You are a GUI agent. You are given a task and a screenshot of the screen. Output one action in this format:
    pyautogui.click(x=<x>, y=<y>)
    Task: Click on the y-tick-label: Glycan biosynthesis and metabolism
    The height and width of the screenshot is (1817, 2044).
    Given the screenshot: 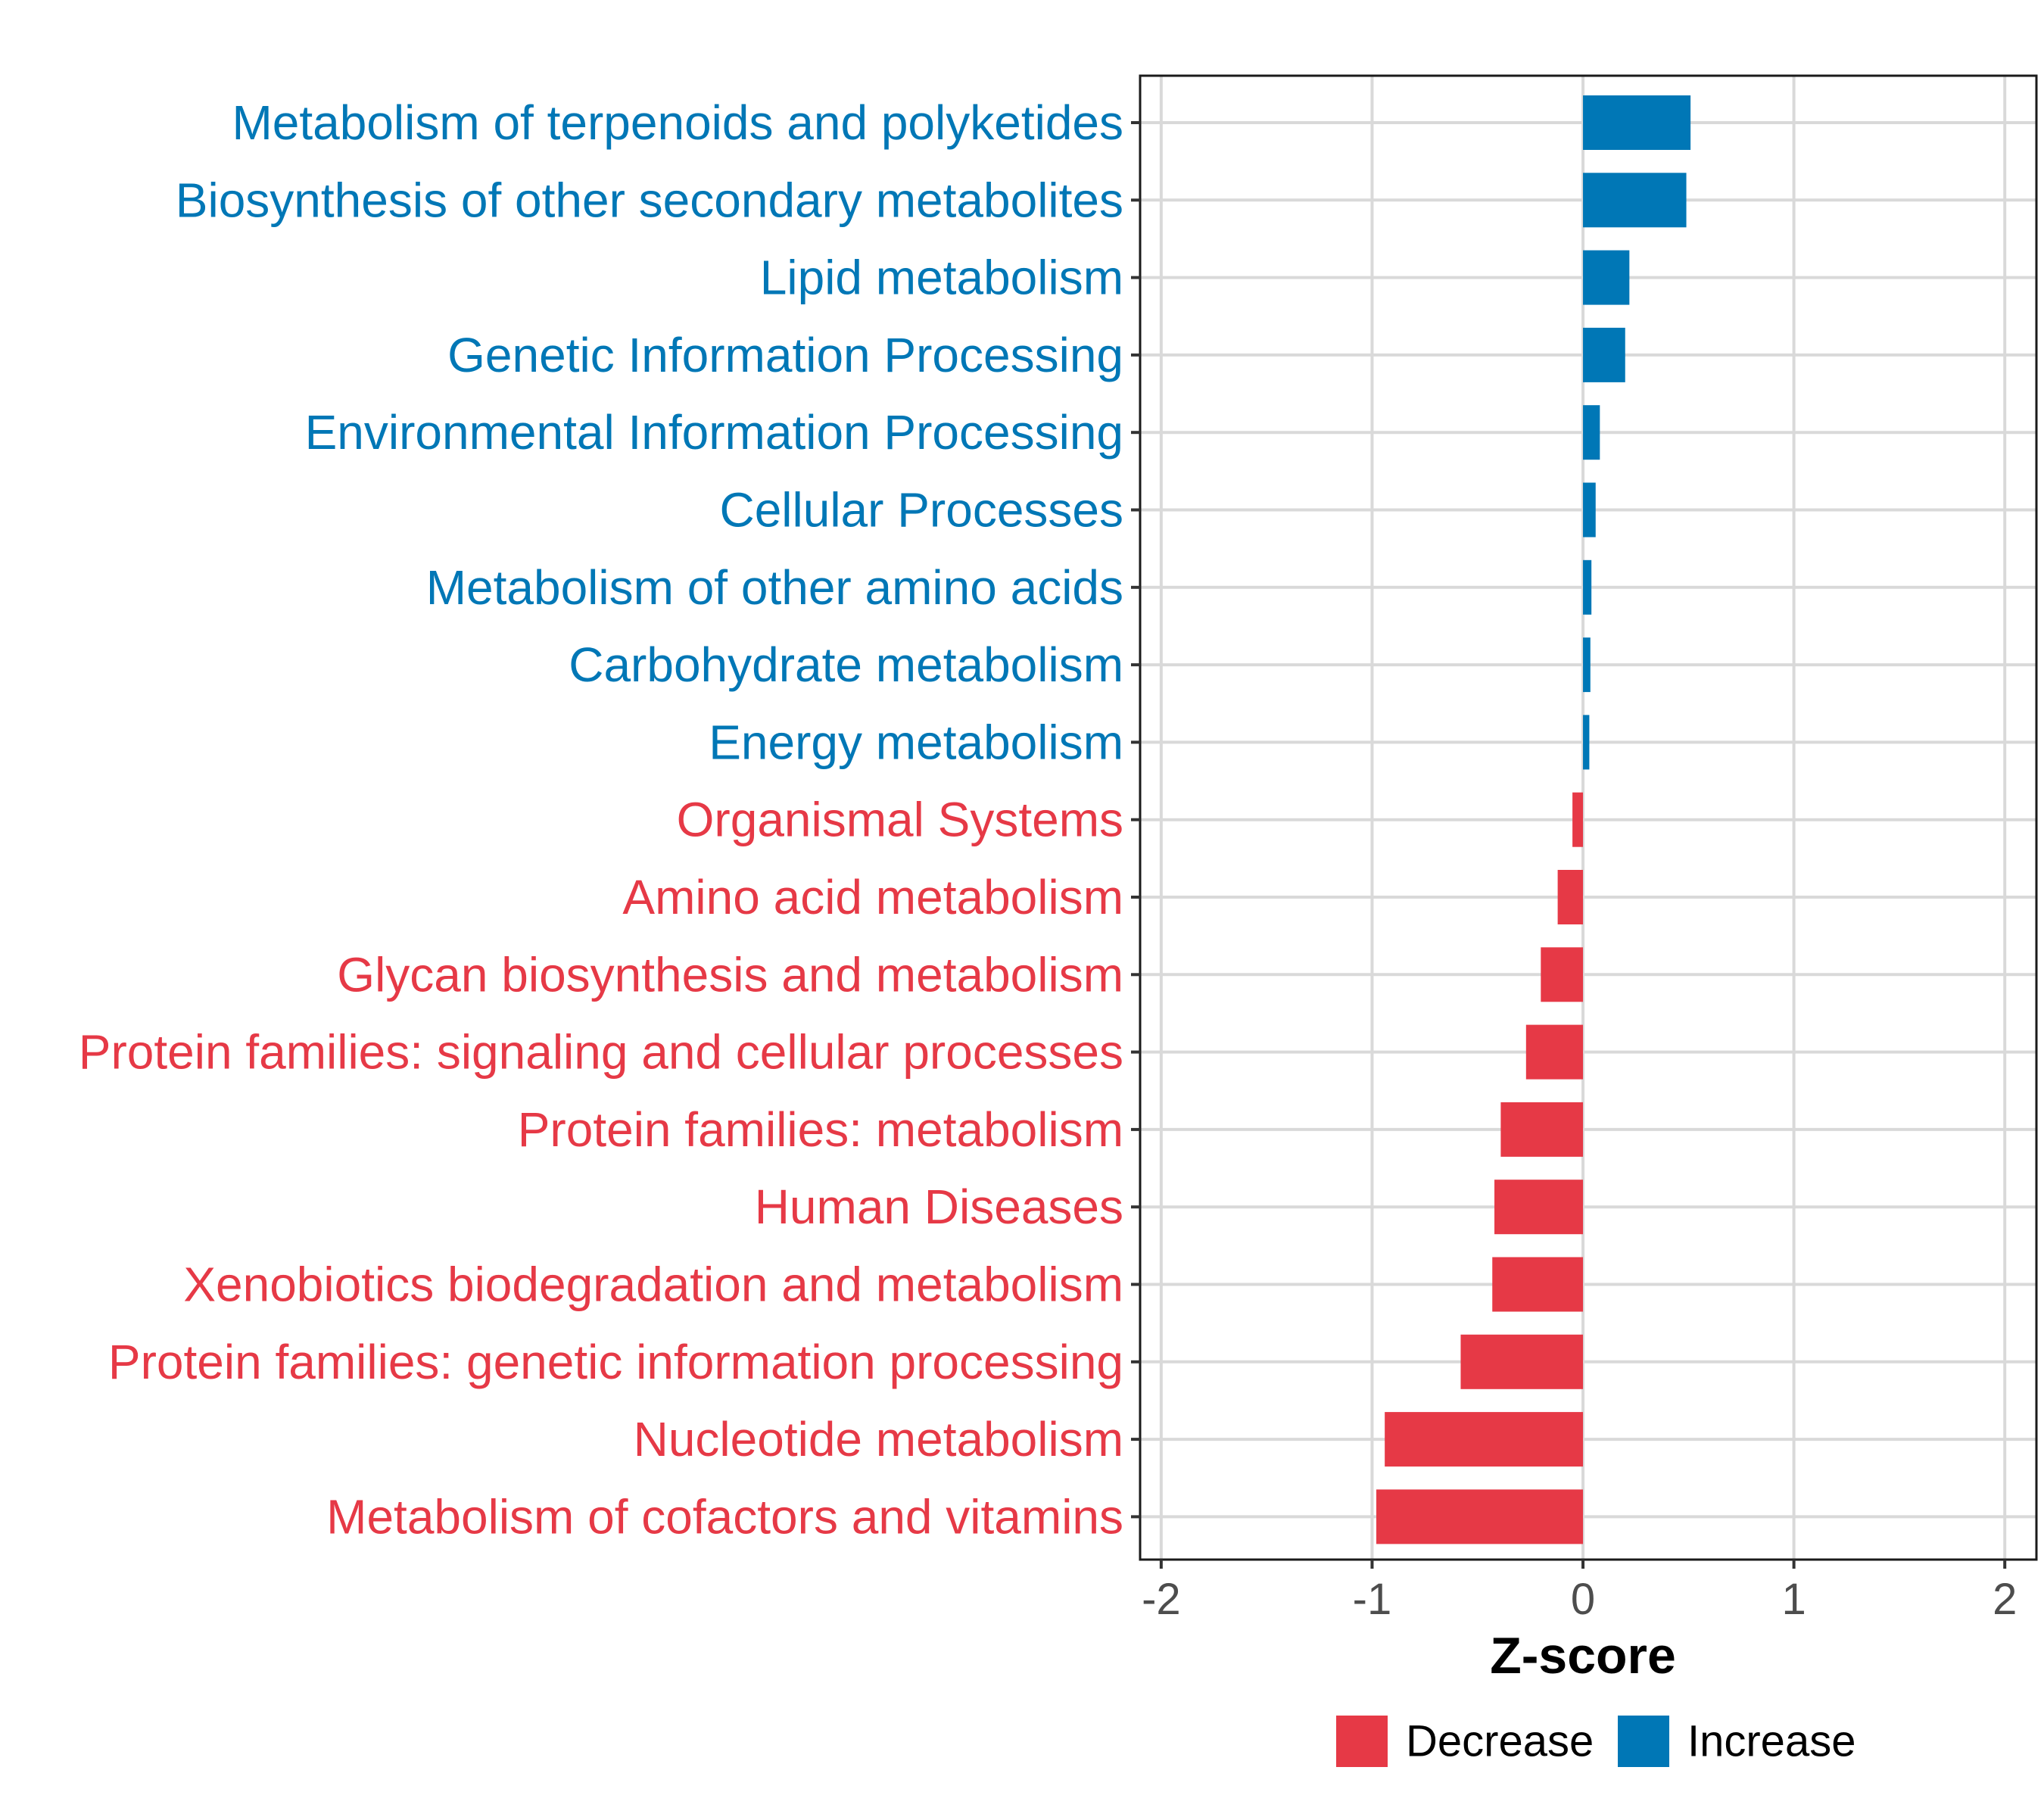 What is the action you would take?
    pyautogui.click(x=730, y=974)
    